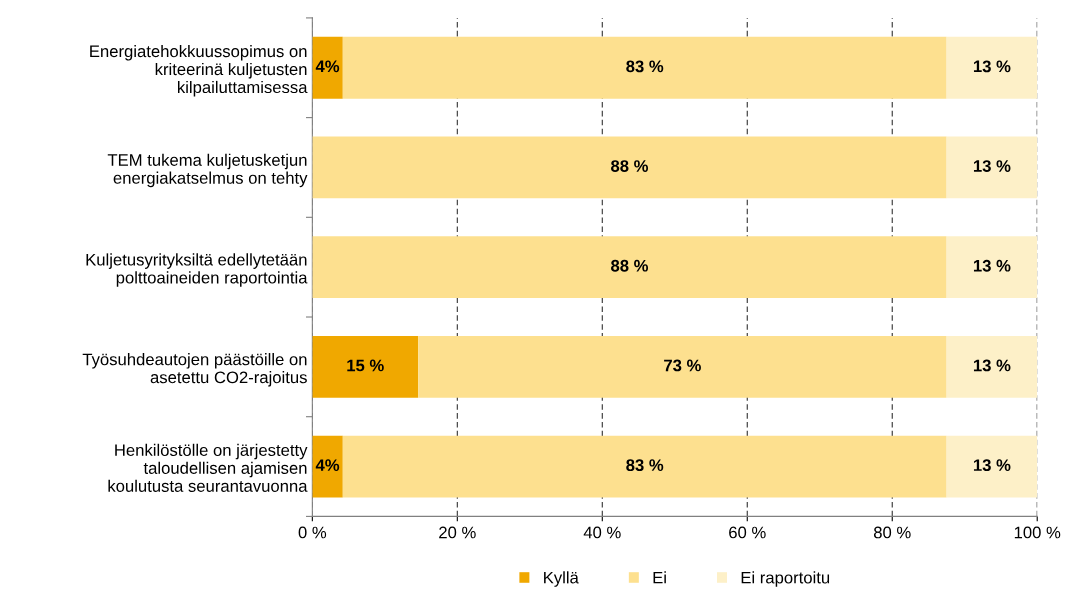  I want to click on legend-label: Ei raportoitu, so click(785, 579).